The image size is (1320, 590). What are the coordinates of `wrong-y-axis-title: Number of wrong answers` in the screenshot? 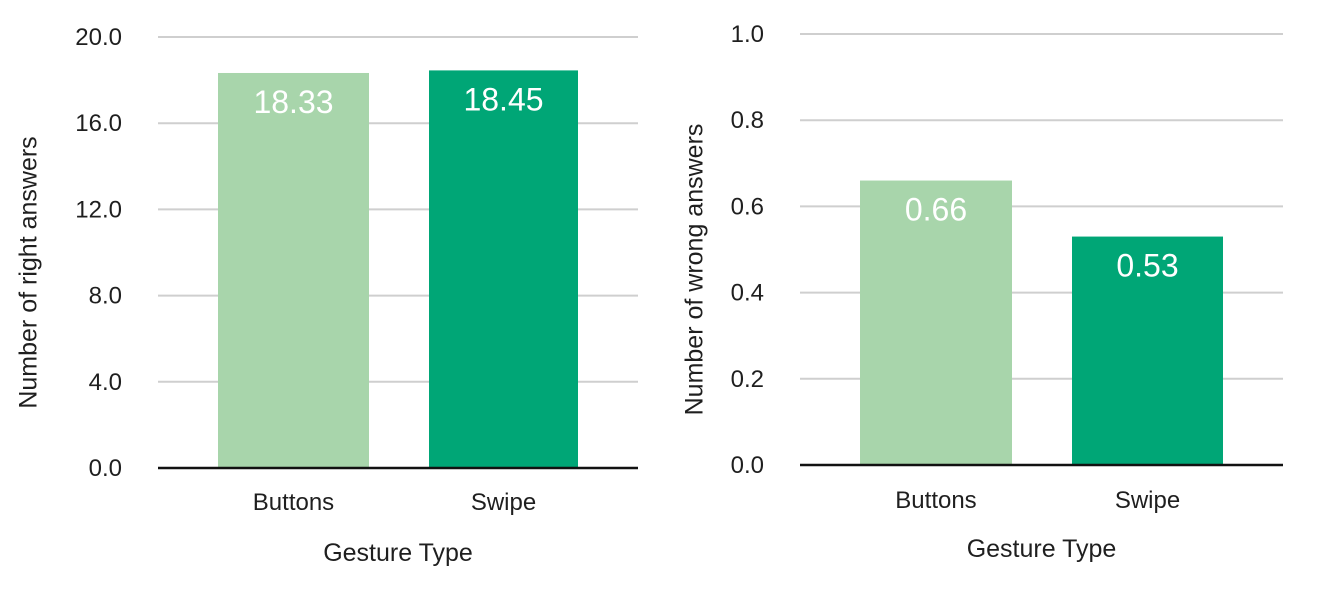 It's located at (695, 270).